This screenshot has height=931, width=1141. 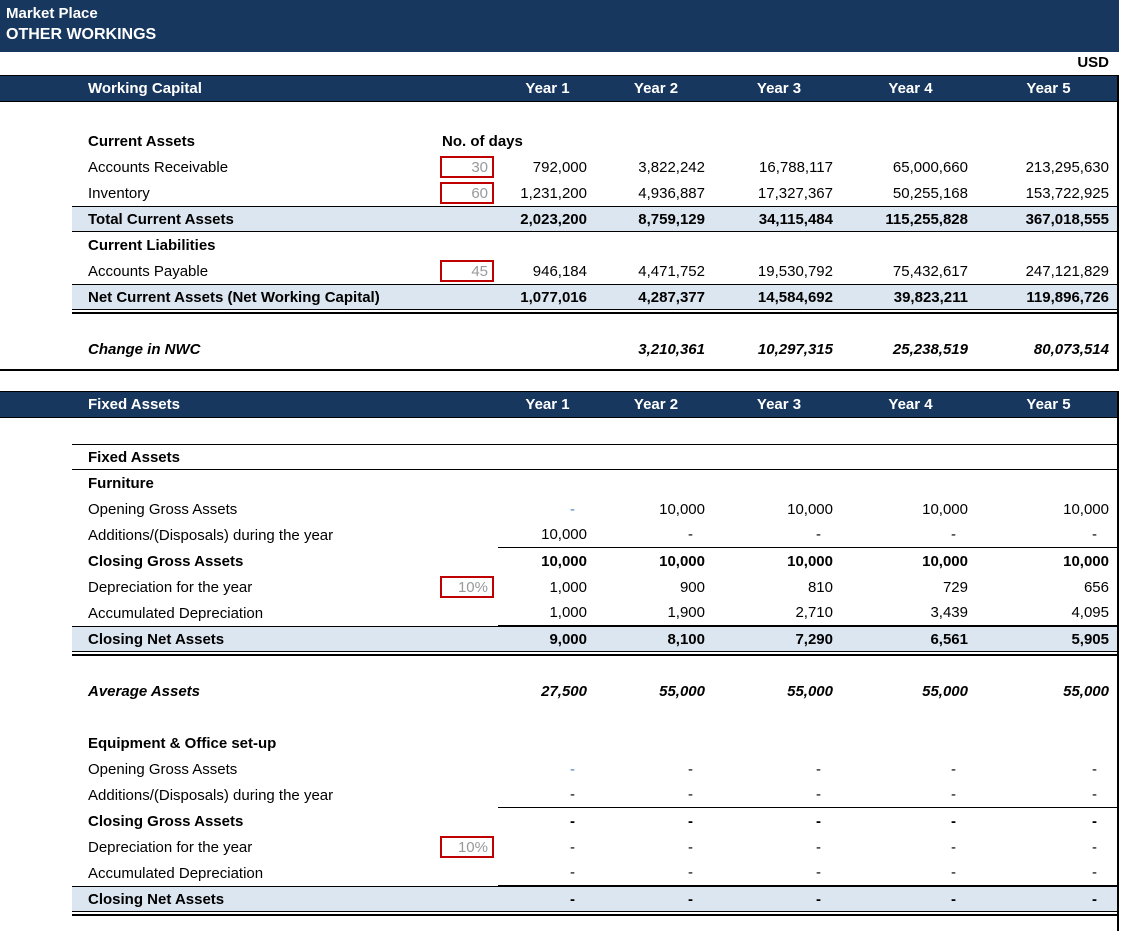 What do you see at coordinates (558, 141) in the screenshot?
I see `current-assets-header-row: Current Assets No. of days` at bounding box center [558, 141].